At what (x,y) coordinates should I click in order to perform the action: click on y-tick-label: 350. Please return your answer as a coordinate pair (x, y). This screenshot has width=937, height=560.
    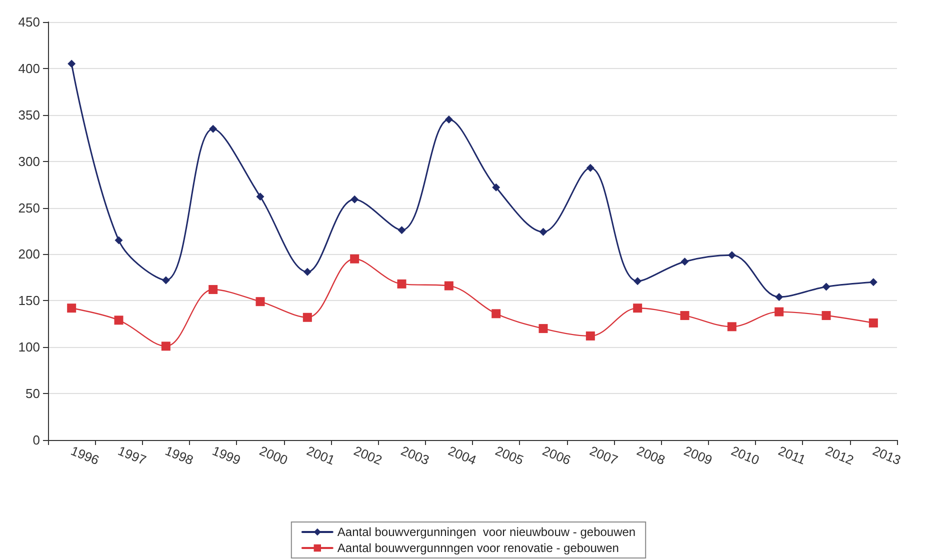
    Looking at the image, I should click on (29, 114).